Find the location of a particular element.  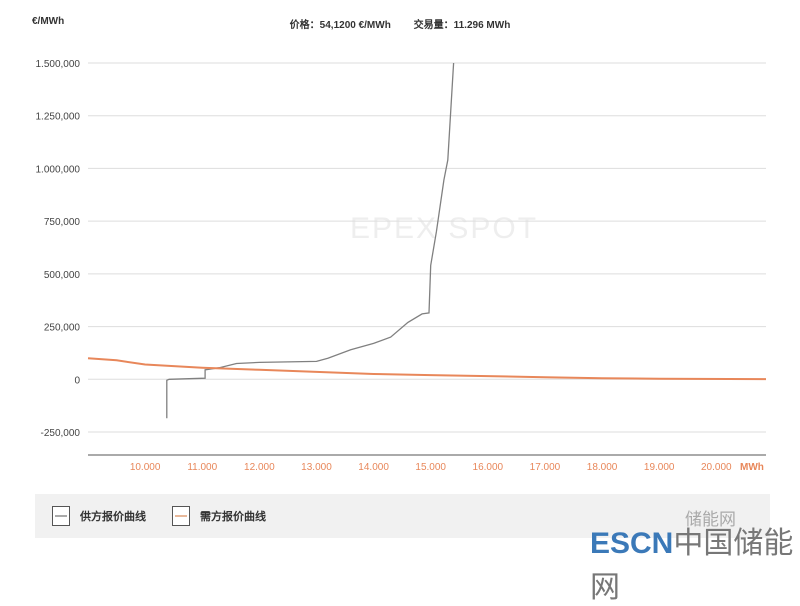

y-tick-label: 1.000,000 is located at coordinates (58, 169).